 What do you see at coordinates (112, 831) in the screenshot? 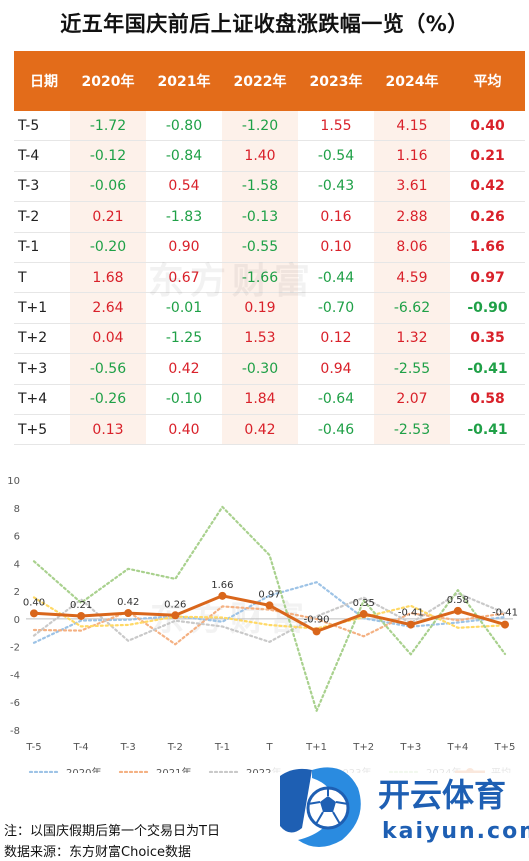
I see `footnote: 注：以国庆假期后第一个交易日为T日` at bounding box center [112, 831].